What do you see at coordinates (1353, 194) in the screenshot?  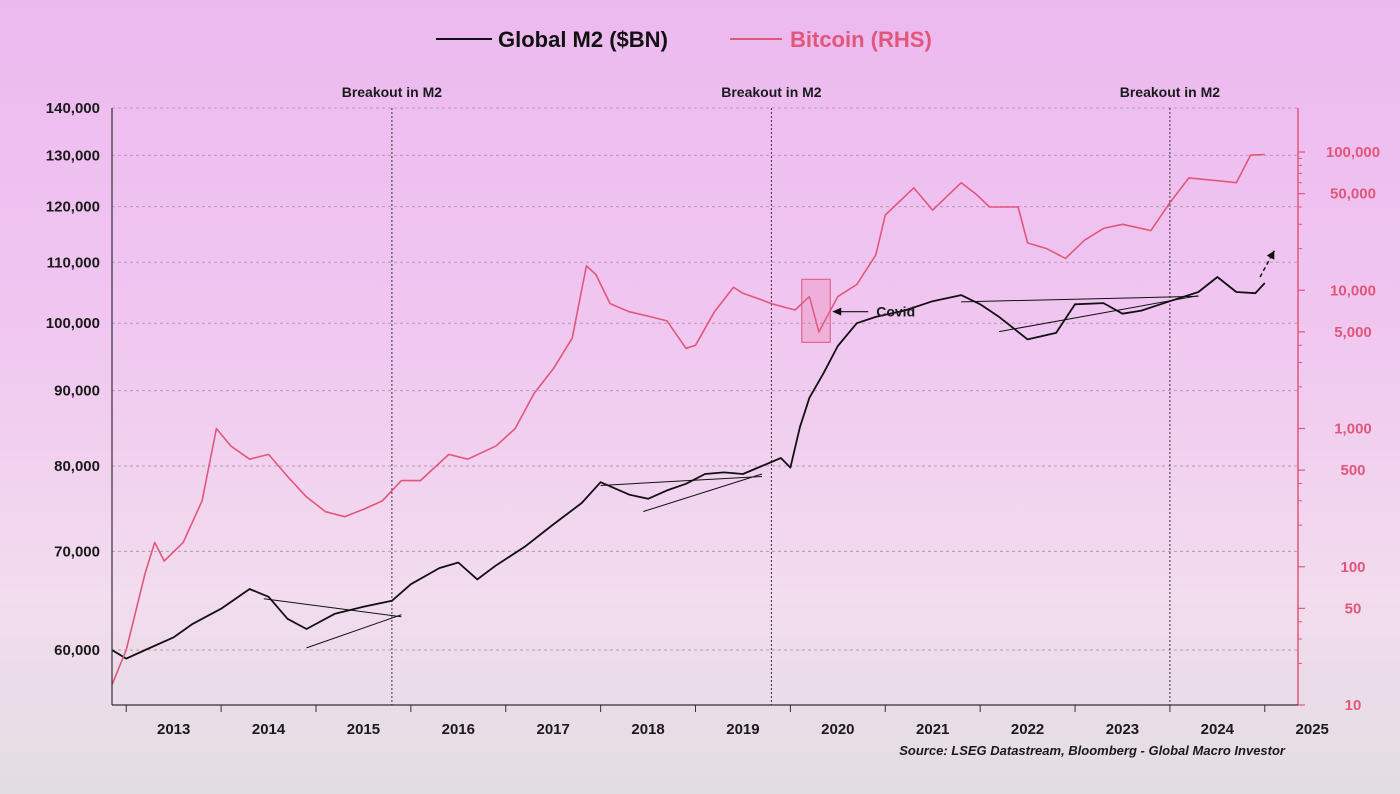 I see `right-axis-tick-label: 50,000` at bounding box center [1353, 194].